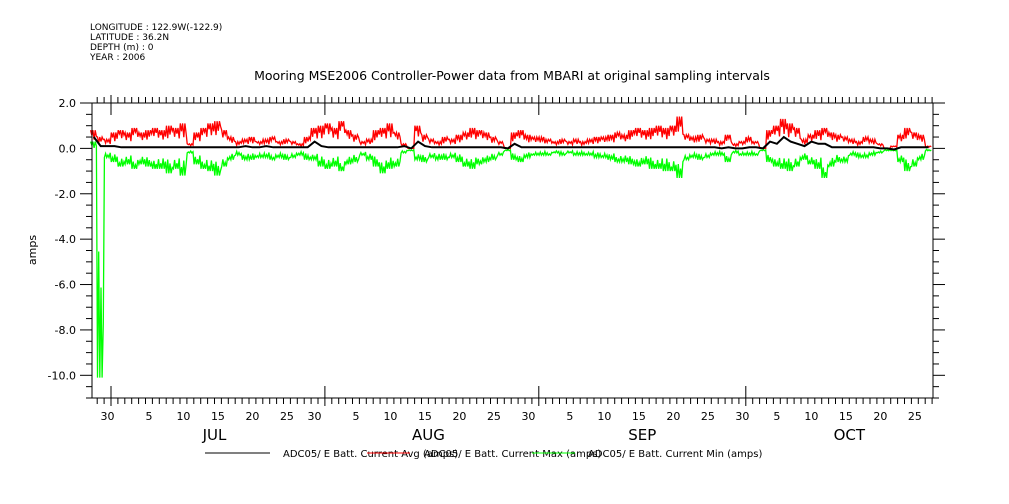 This screenshot has width=1009, height=504. Describe the element at coordinates (512, 454) in the screenshot. I see `legend-label-max: ADC05/ E Batt. Current Max (amps)` at that location.